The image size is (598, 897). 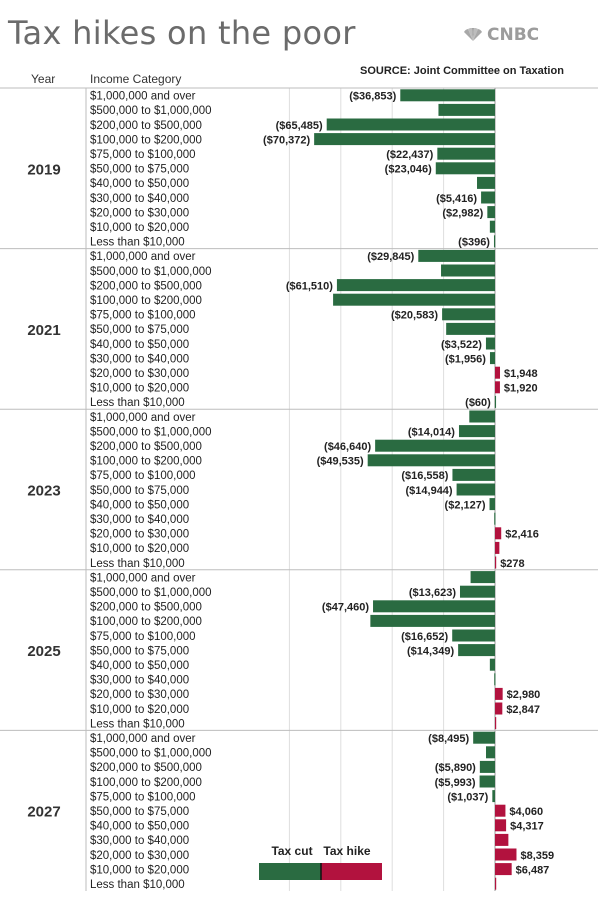 I want to click on category-label: $30,000 to $40,000, so click(x=139, y=681).